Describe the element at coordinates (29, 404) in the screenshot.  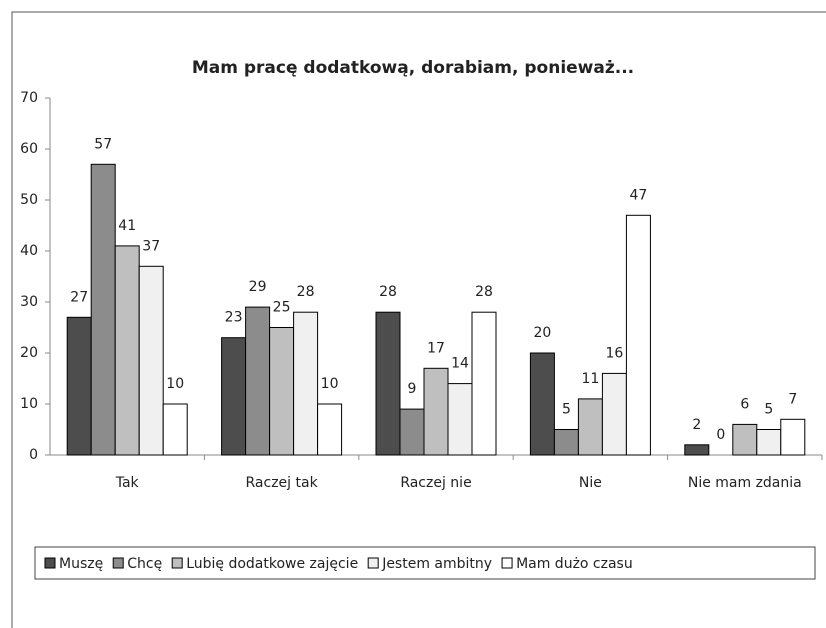
I see `y-tick-label: 10` at that location.